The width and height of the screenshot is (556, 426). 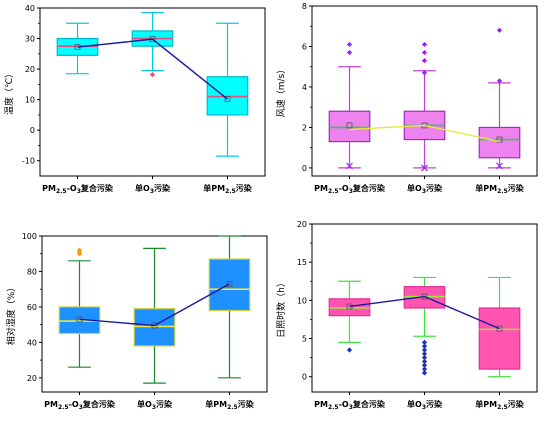 What do you see at coordinates (350, 189) in the screenshot?
I see `wind-xtick-label: PM2.5-O3复合污染` at bounding box center [350, 189].